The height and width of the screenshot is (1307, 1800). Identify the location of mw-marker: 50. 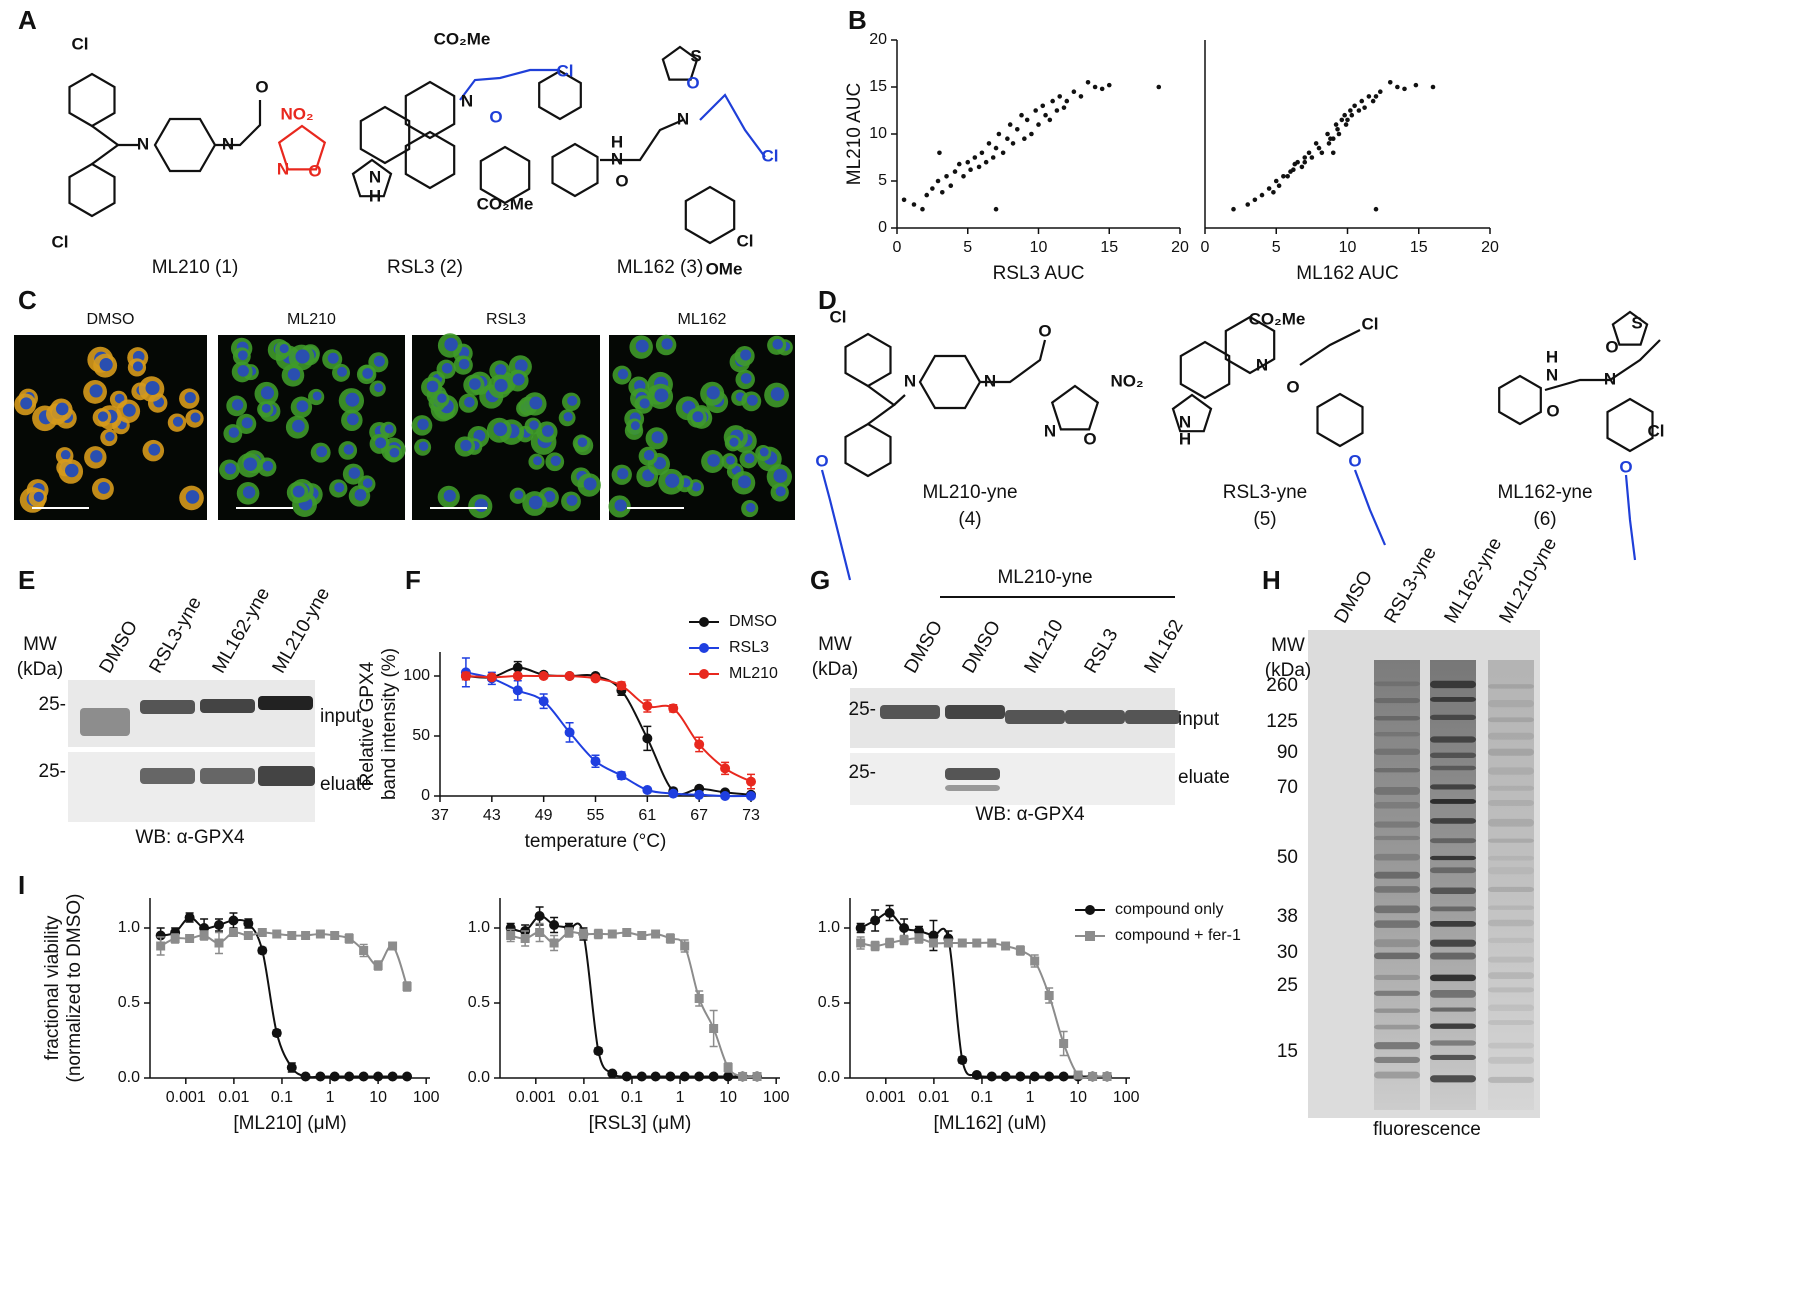
(1287, 857).